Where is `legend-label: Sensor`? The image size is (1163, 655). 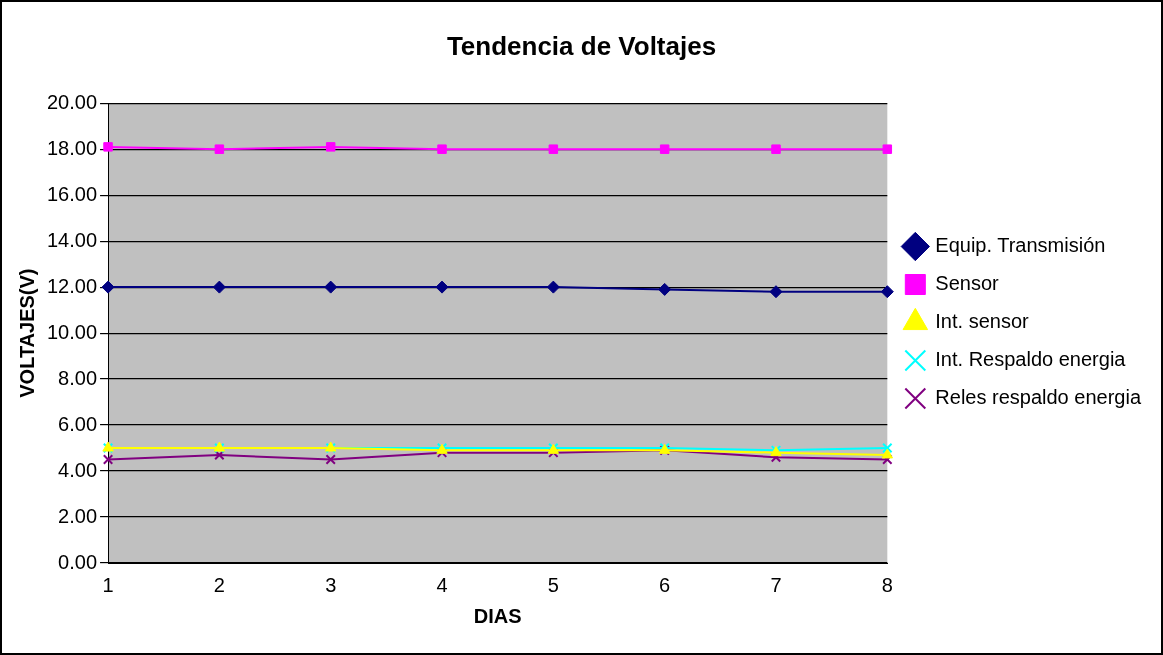
legend-label: Sensor is located at coordinates (967, 283).